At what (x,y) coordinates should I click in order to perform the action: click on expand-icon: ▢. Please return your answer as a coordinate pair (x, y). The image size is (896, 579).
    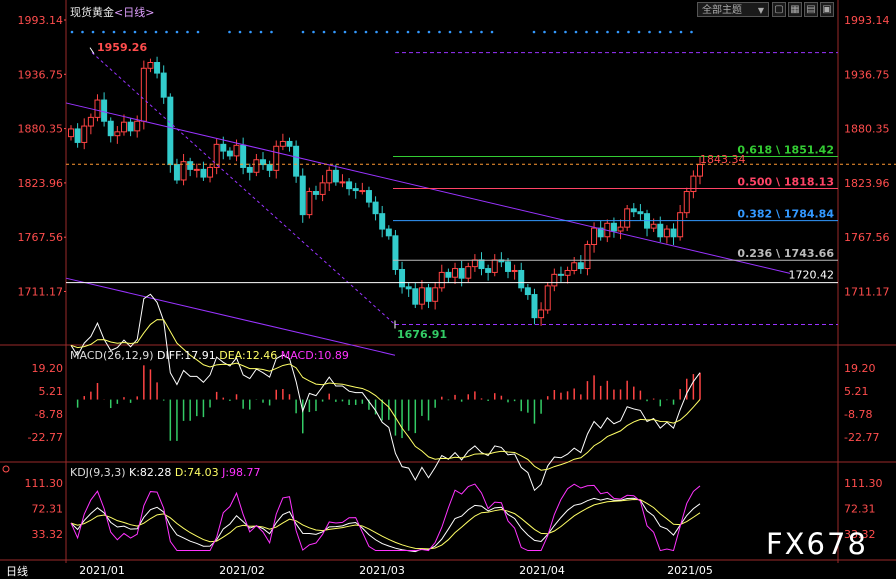
    Looking at the image, I should click on (779, 9).